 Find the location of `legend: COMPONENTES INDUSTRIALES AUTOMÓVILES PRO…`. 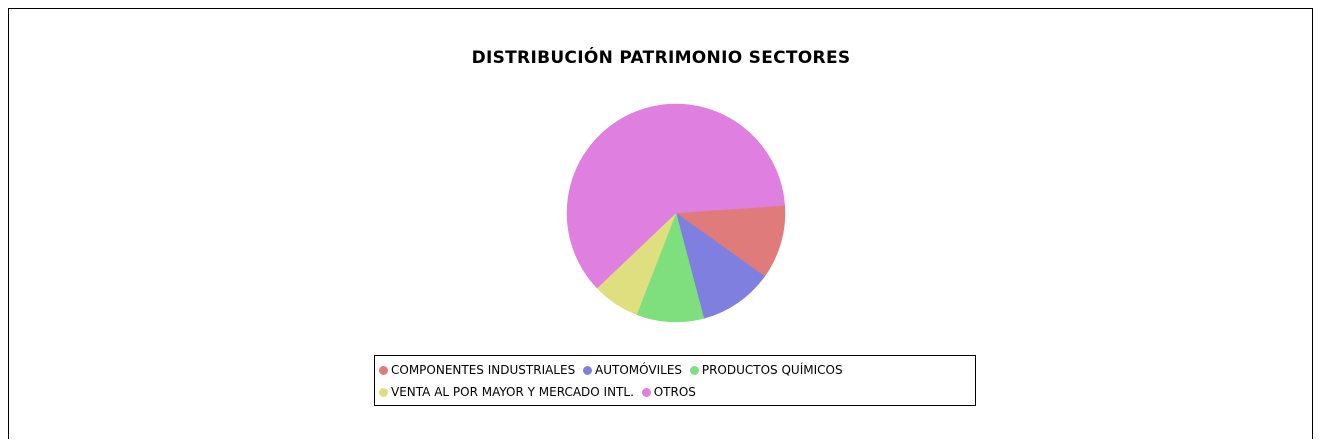

legend: COMPONENTES INDUSTRIALES AUTOMÓVILES PRO… is located at coordinates (675, 380).